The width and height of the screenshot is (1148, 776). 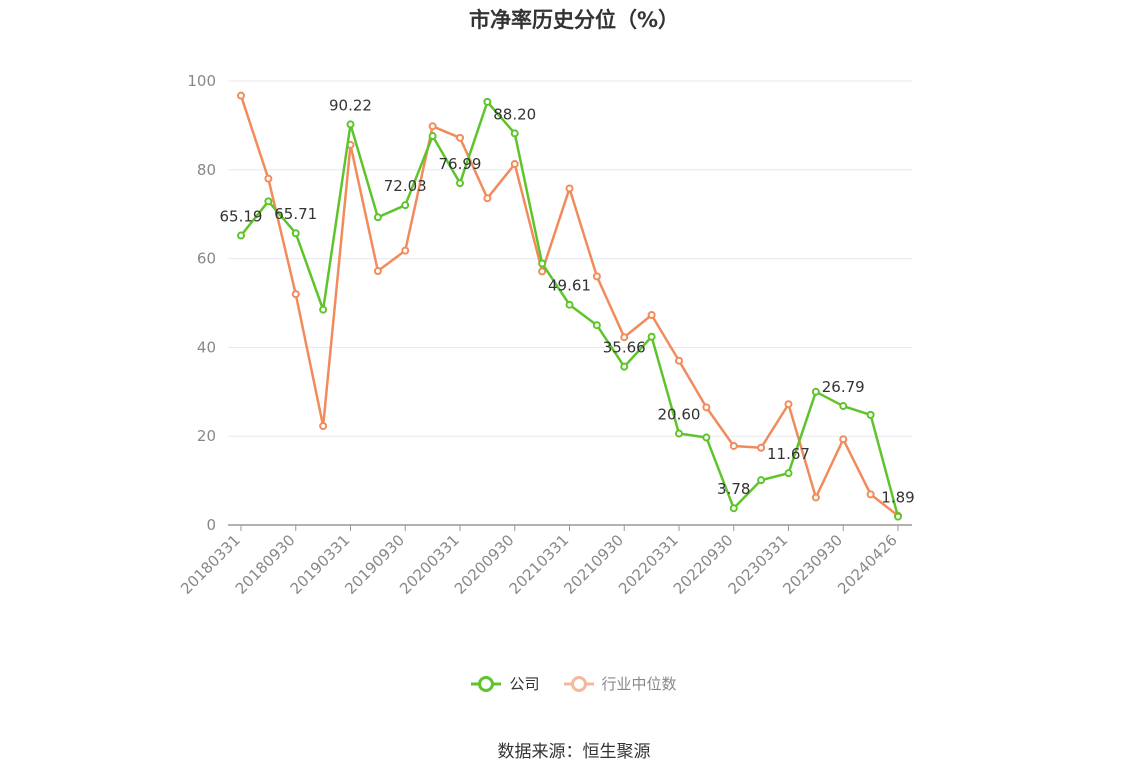 I want to click on legend-item-company: 公司, so click(x=505, y=683).